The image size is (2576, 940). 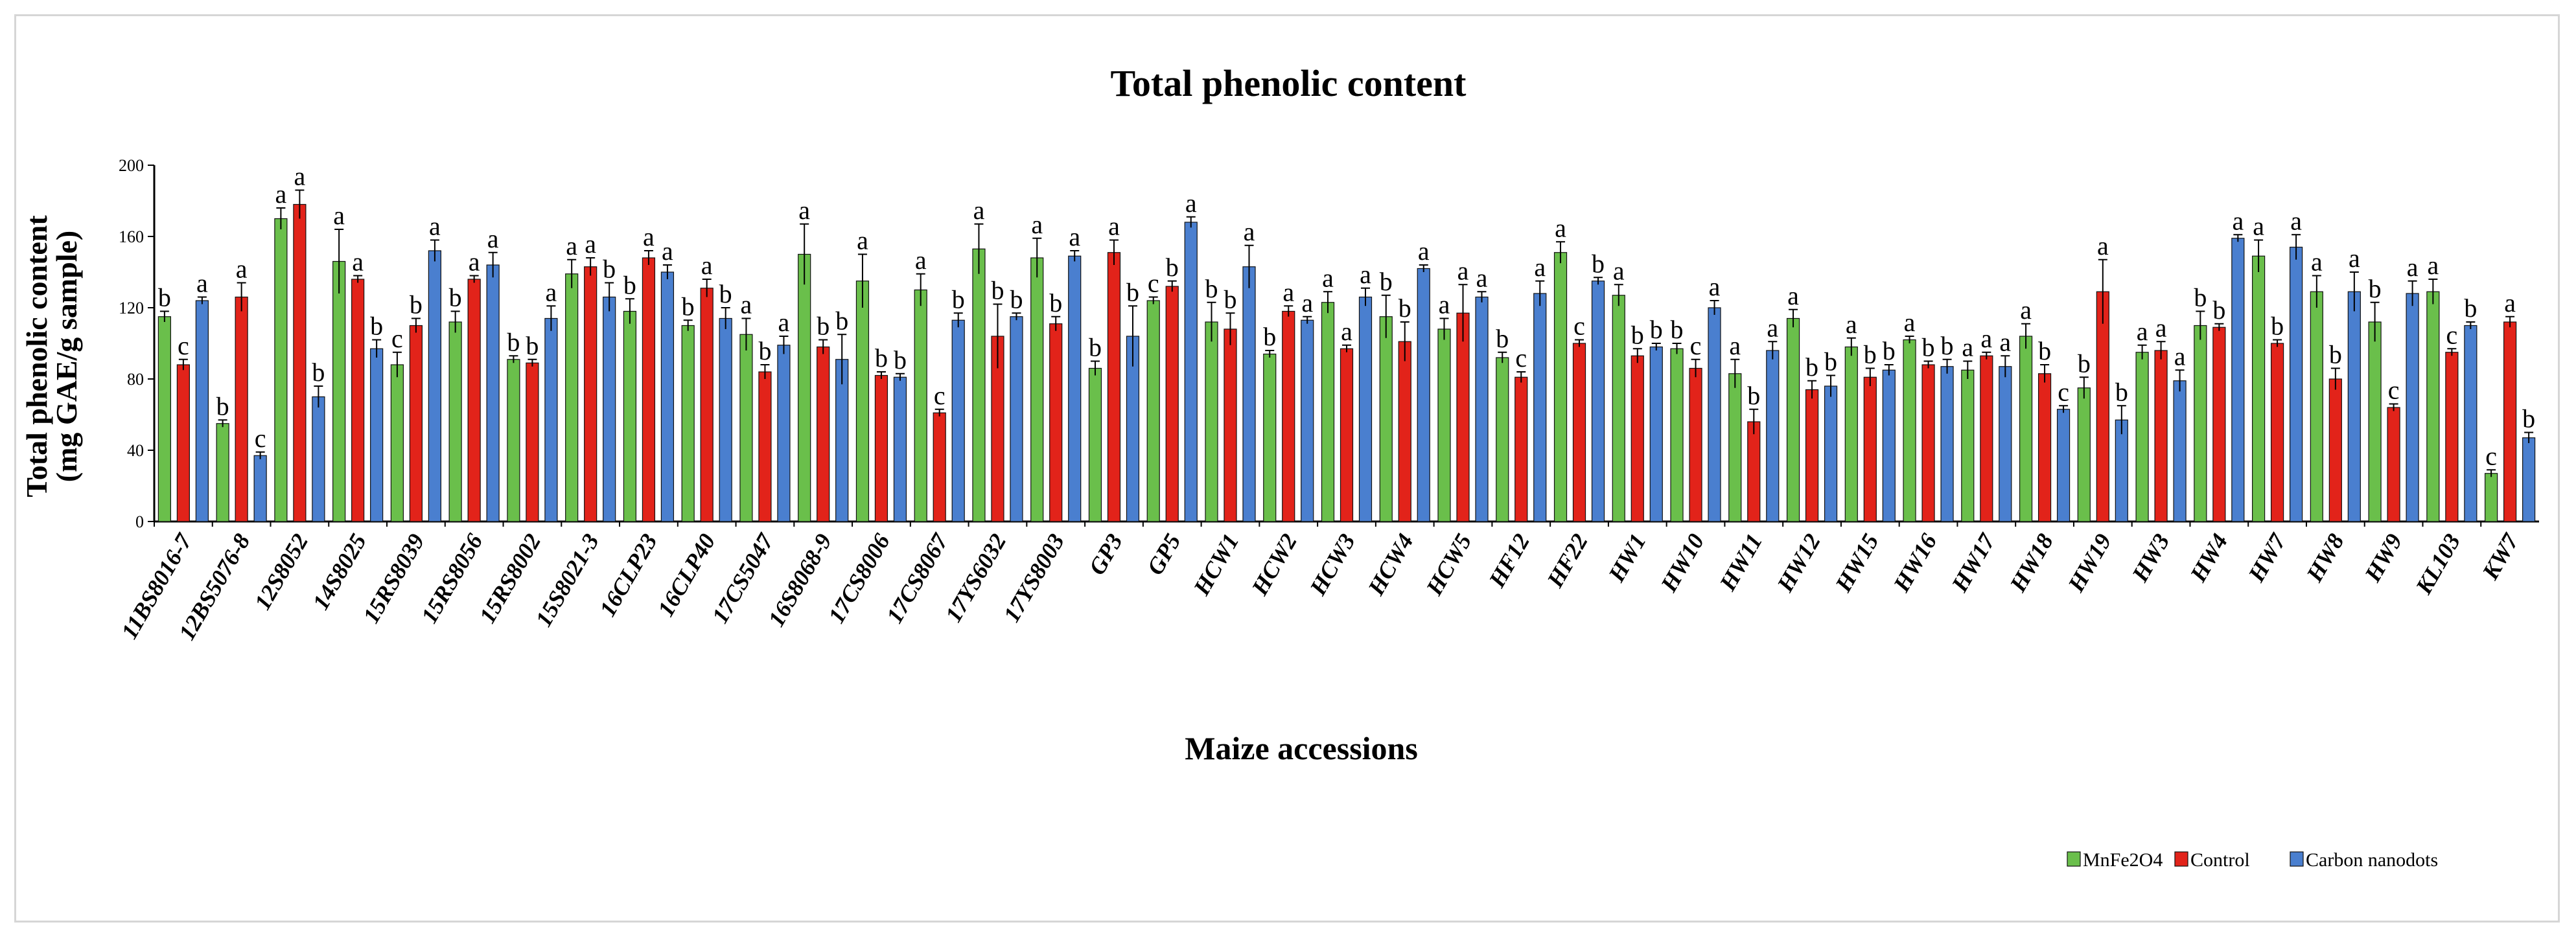 What do you see at coordinates (1449, 564) in the screenshot?
I see `x-tick-label: HCW5` at bounding box center [1449, 564].